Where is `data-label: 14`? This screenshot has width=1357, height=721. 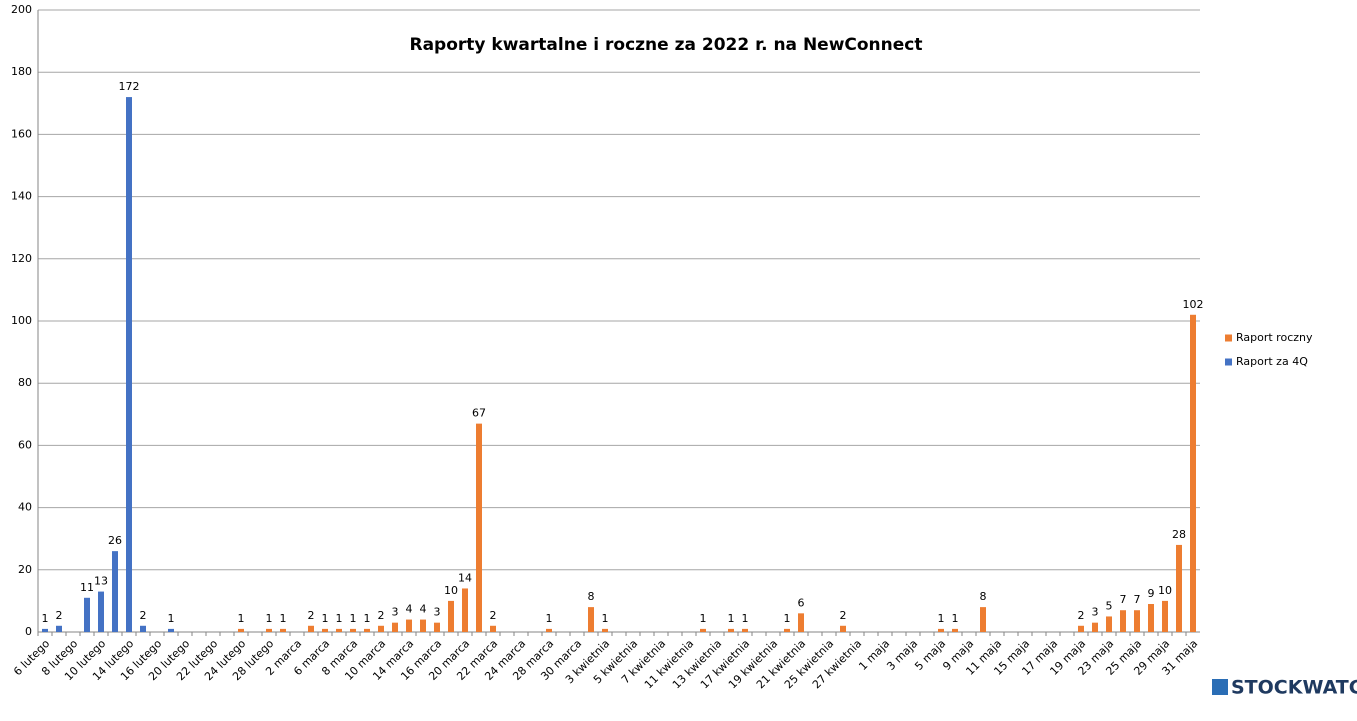 data-label: 14 is located at coordinates (465, 577).